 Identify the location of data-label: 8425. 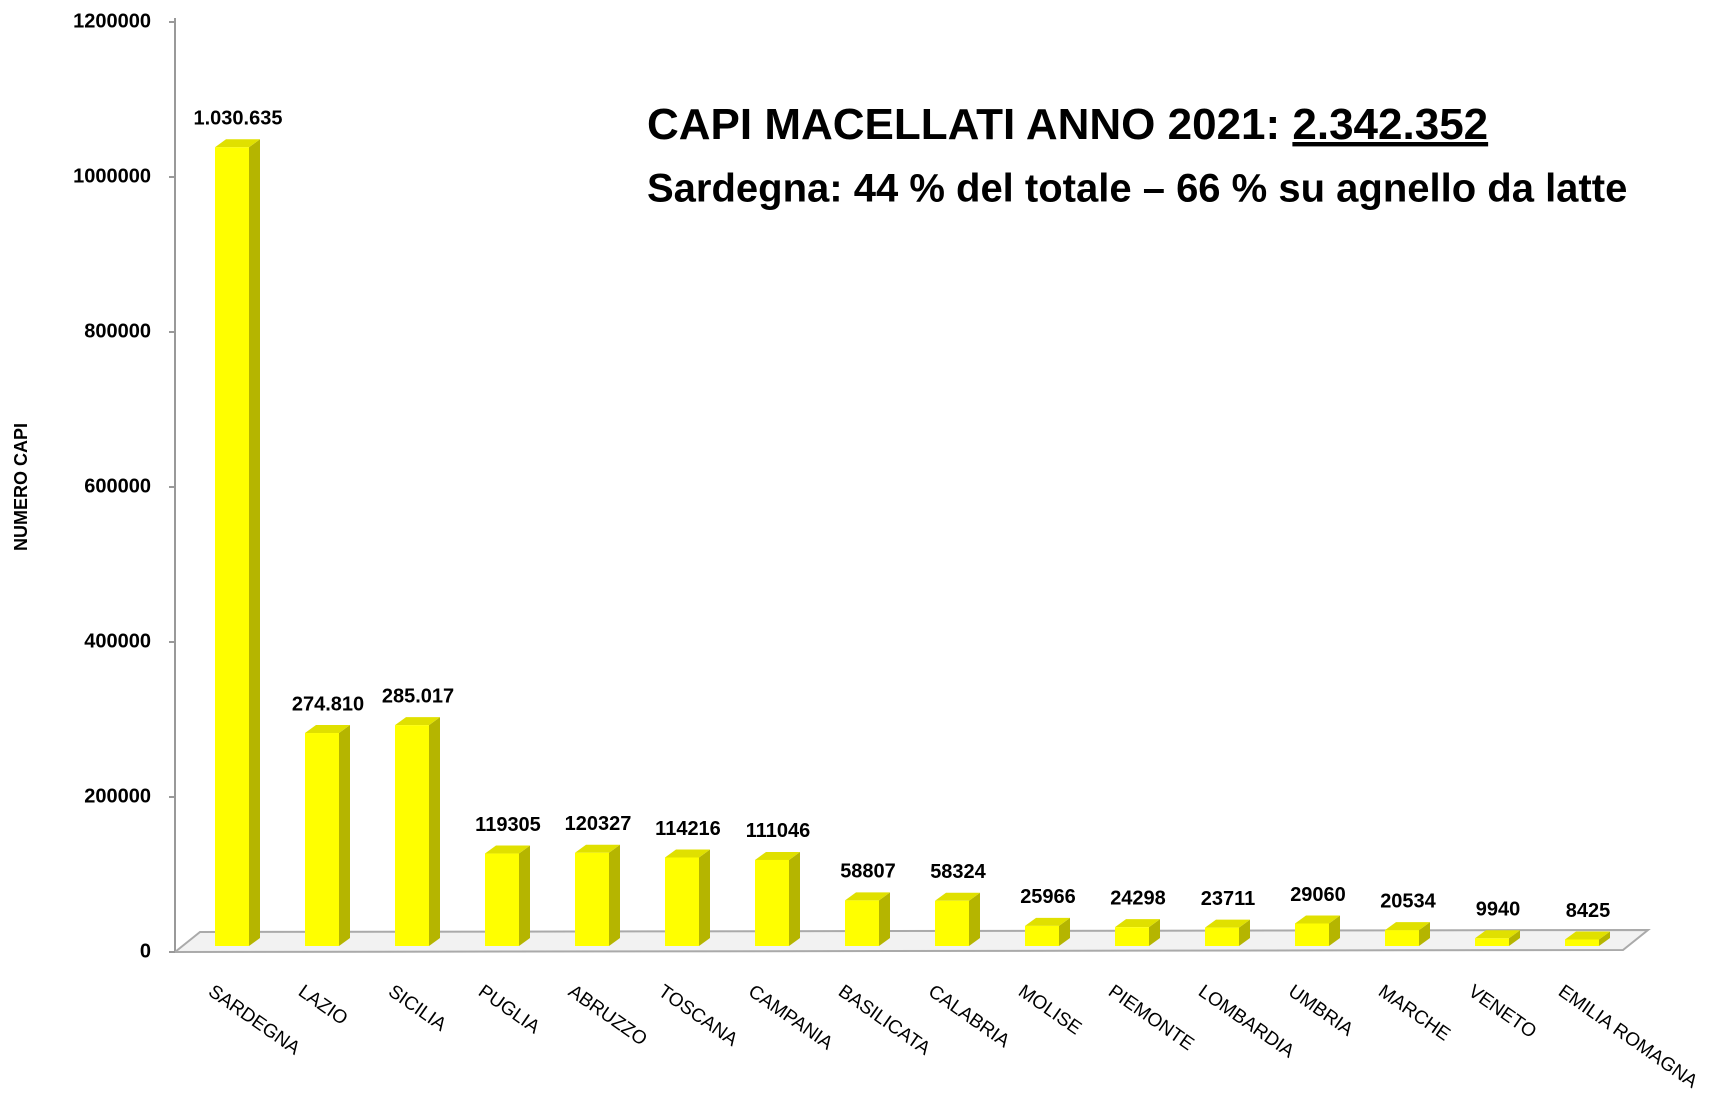
(1588, 911).